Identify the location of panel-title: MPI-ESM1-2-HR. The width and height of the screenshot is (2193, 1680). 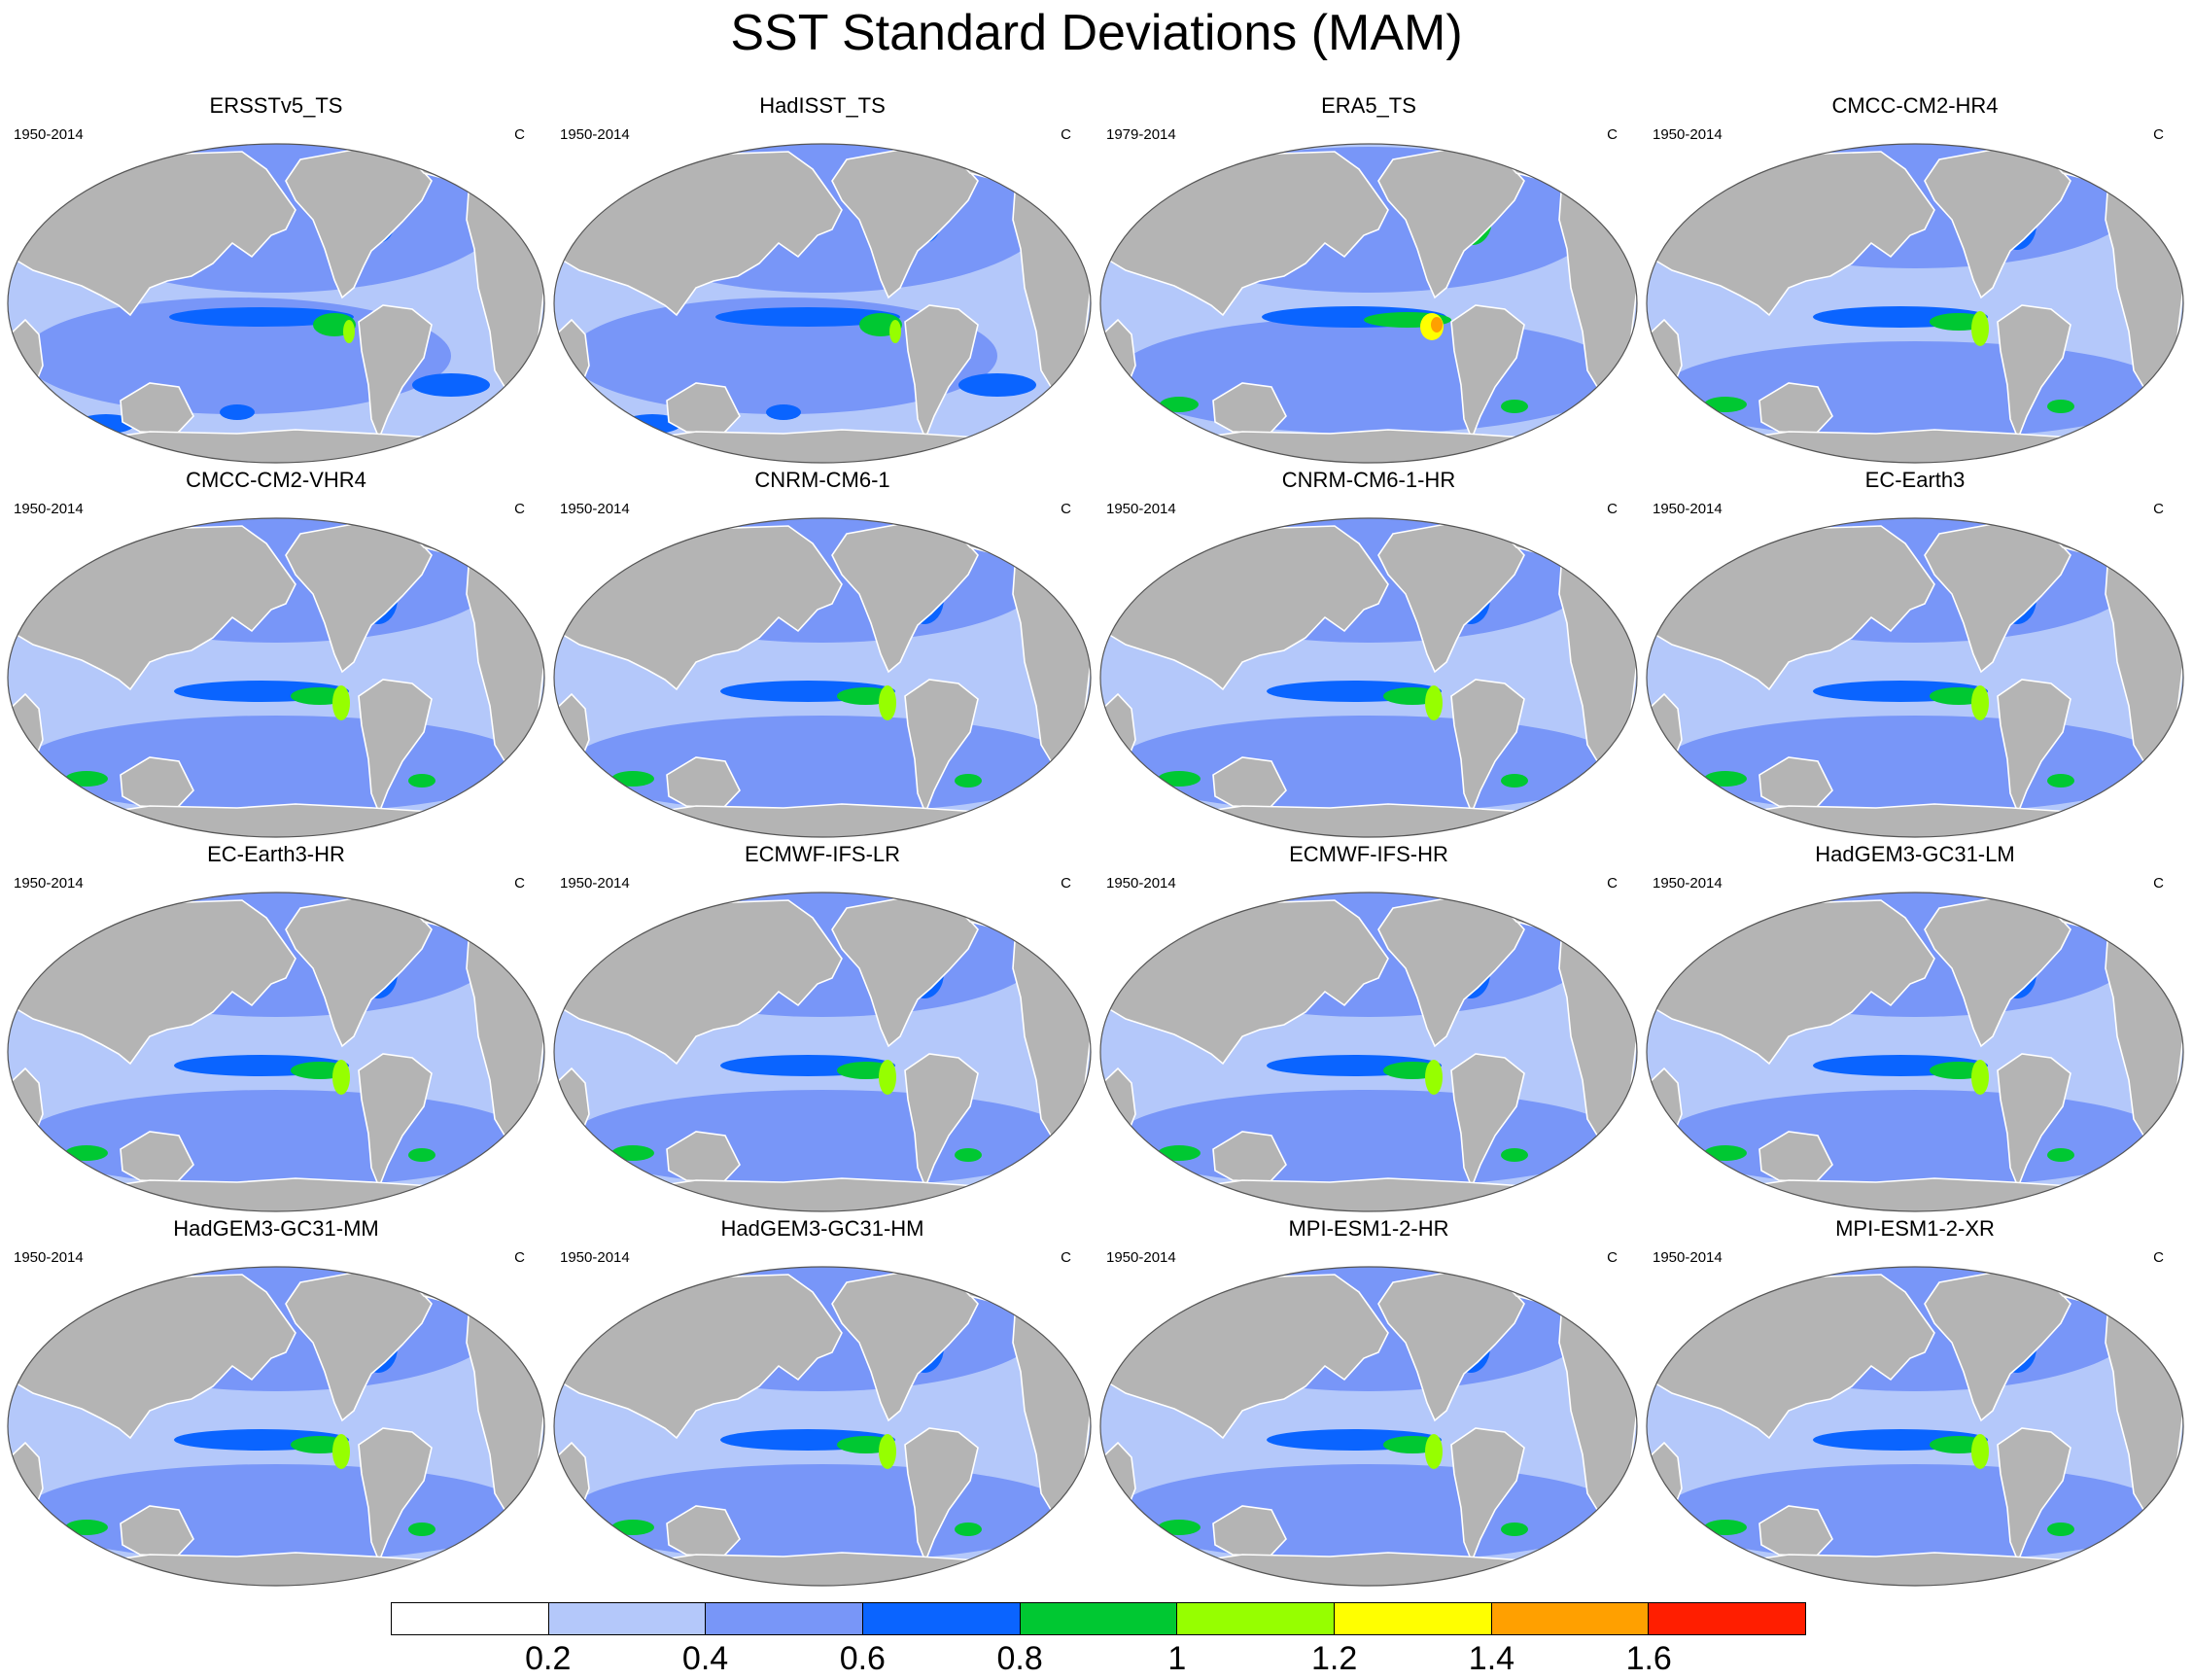
(1368, 1228).